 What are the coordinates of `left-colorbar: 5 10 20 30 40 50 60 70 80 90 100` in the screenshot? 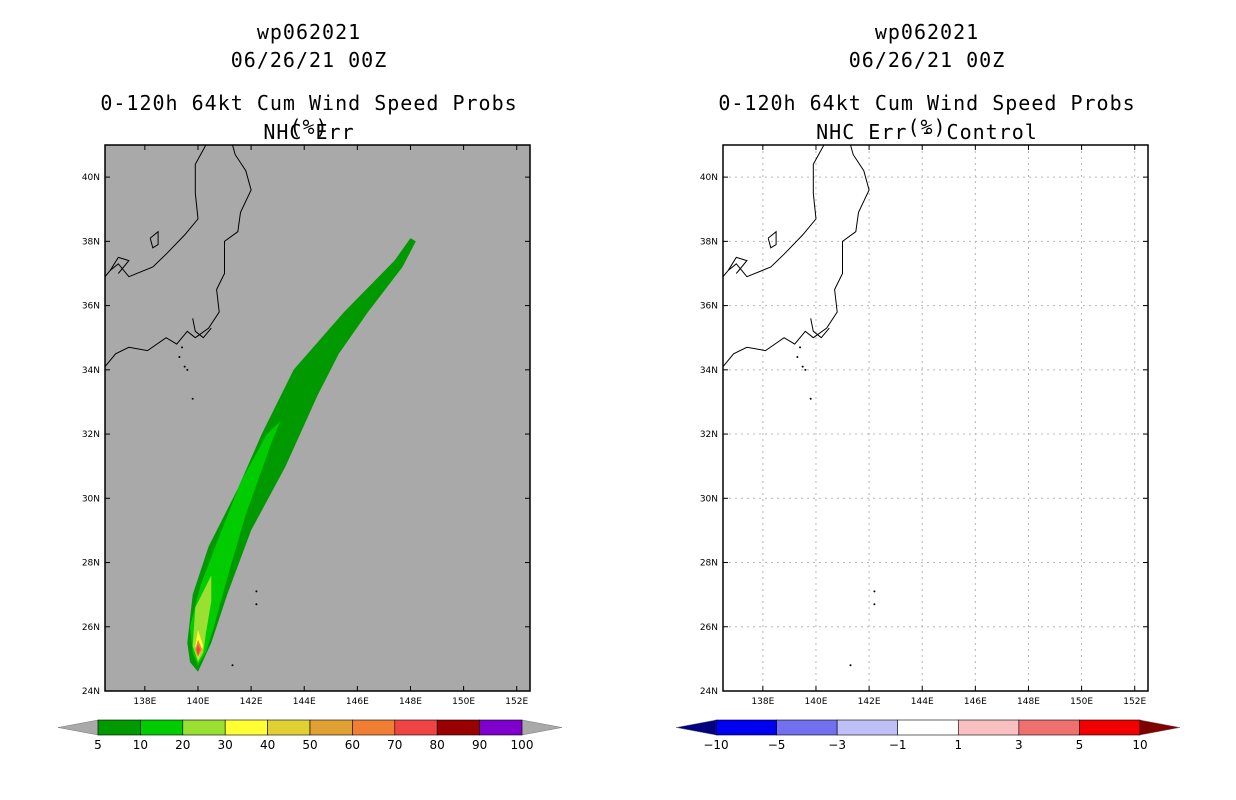 It's located at (310, 735).